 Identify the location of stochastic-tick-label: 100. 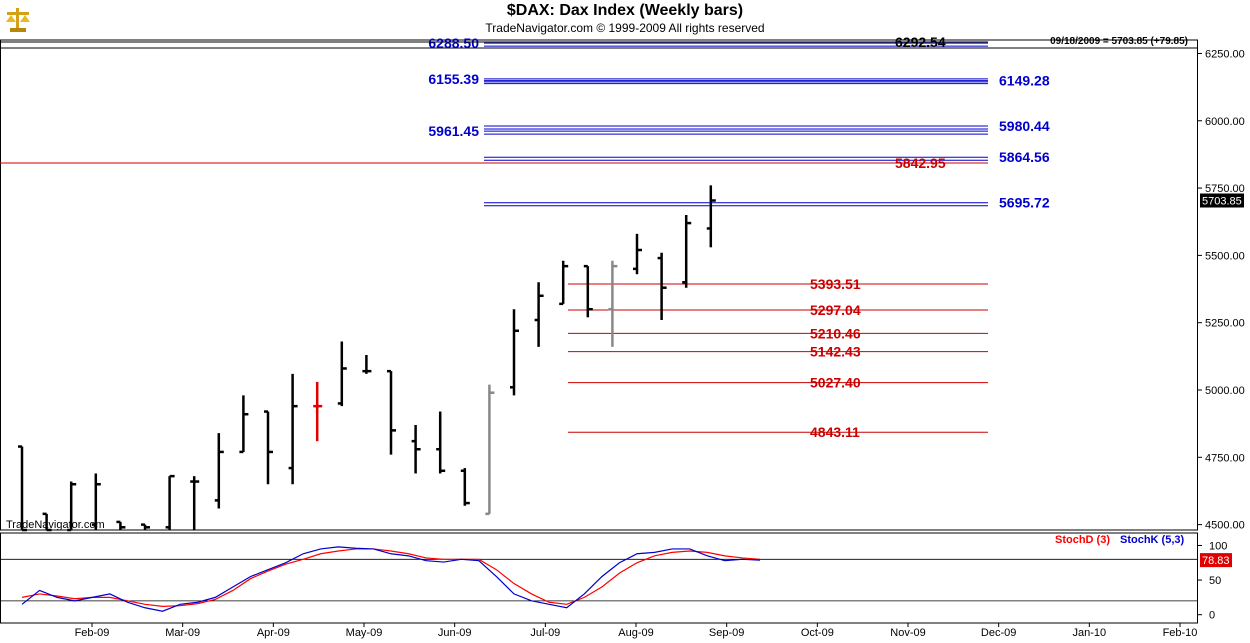
(1218, 546).